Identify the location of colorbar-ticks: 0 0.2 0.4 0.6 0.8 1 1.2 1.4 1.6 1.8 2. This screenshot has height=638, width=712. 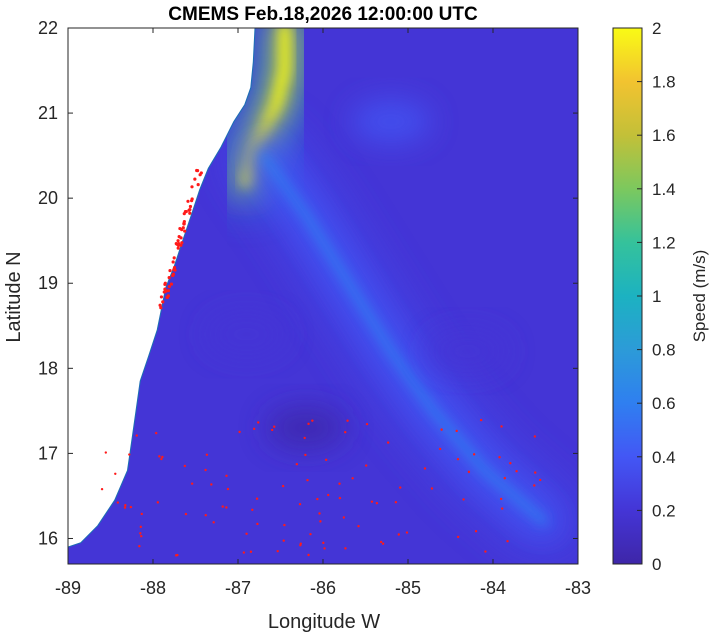
(656, 296).